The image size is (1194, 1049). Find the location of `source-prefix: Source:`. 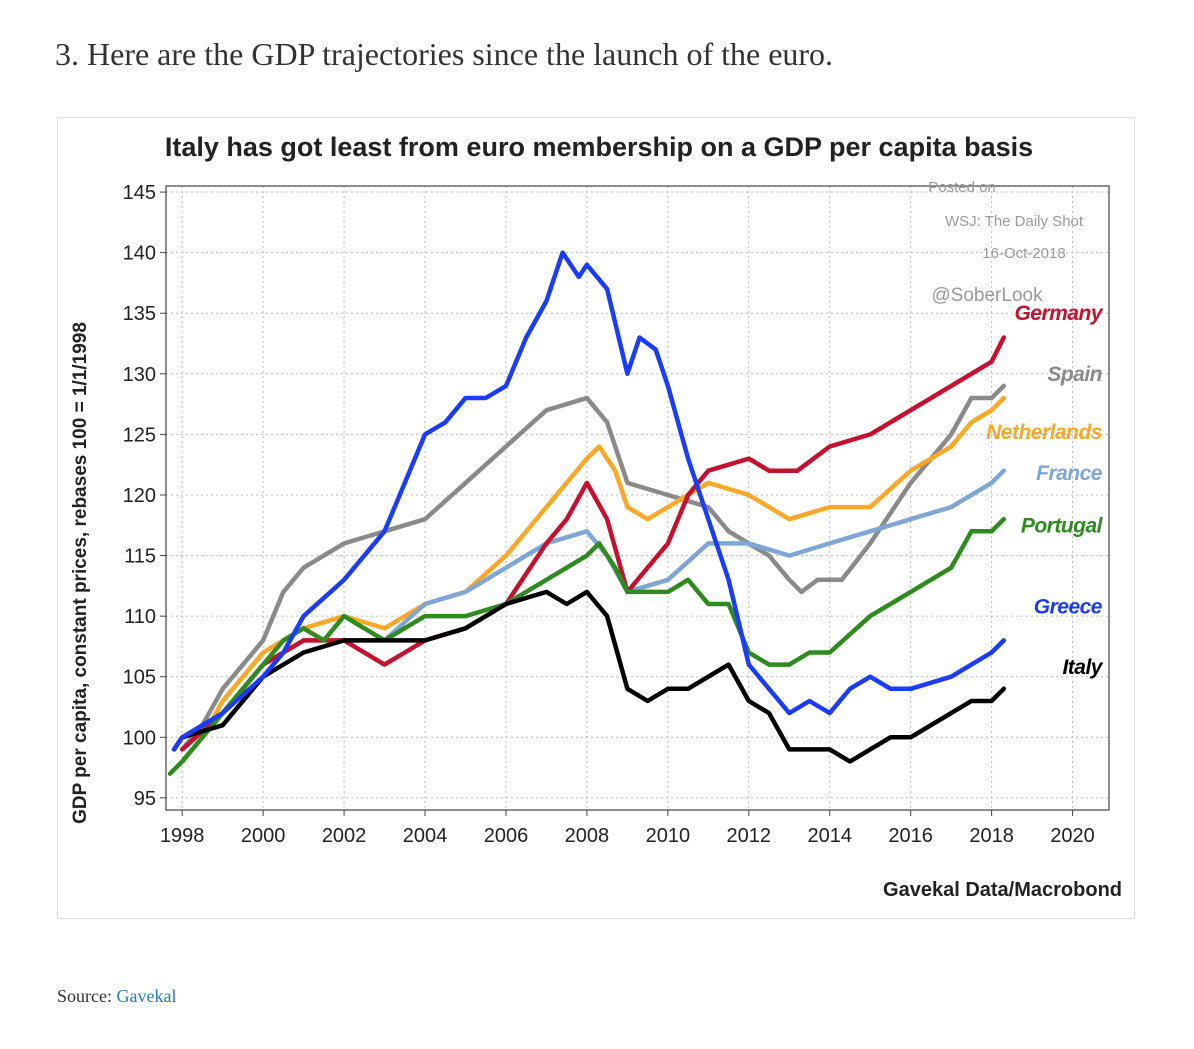

source-prefix: Source: is located at coordinates (84, 996).